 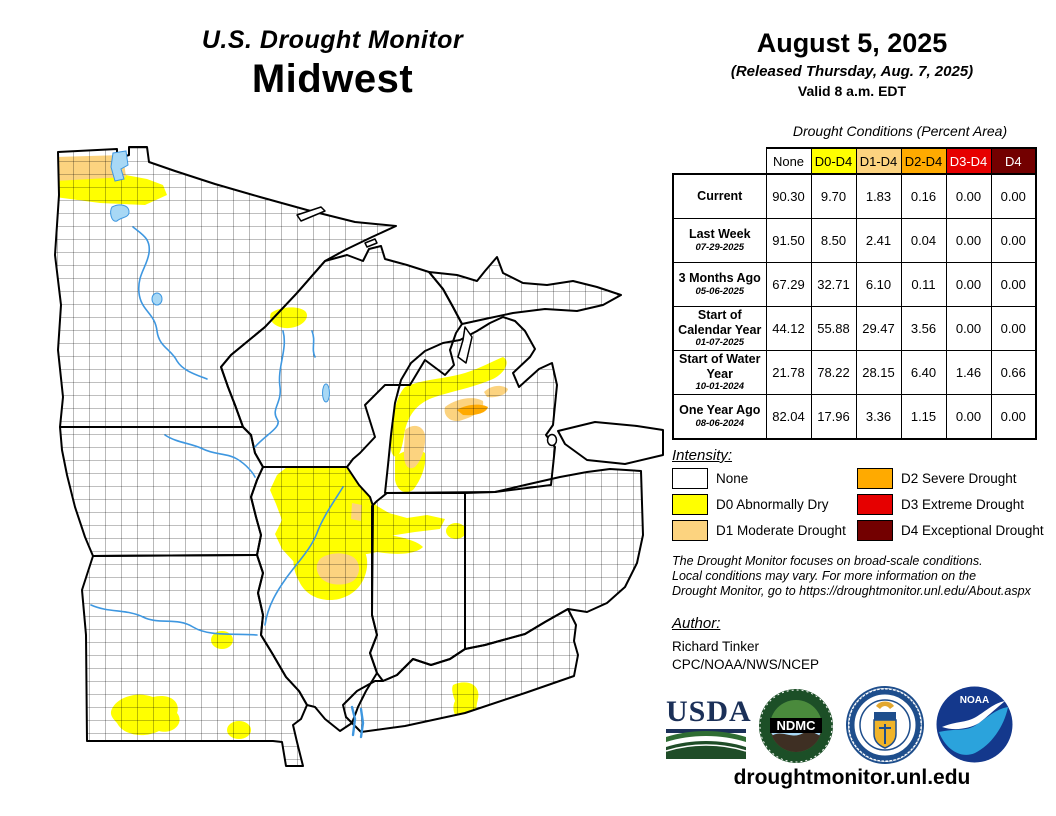 I want to click on isle-royale-island, so click(x=311, y=214).